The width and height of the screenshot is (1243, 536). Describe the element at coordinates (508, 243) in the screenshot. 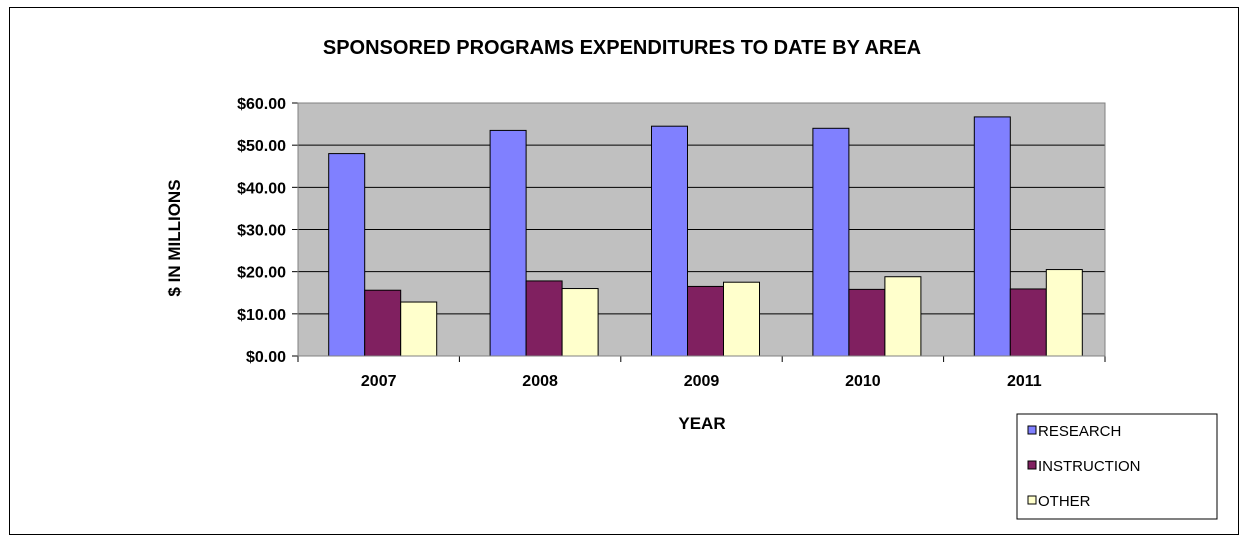

I see `bar-research-2008` at that location.